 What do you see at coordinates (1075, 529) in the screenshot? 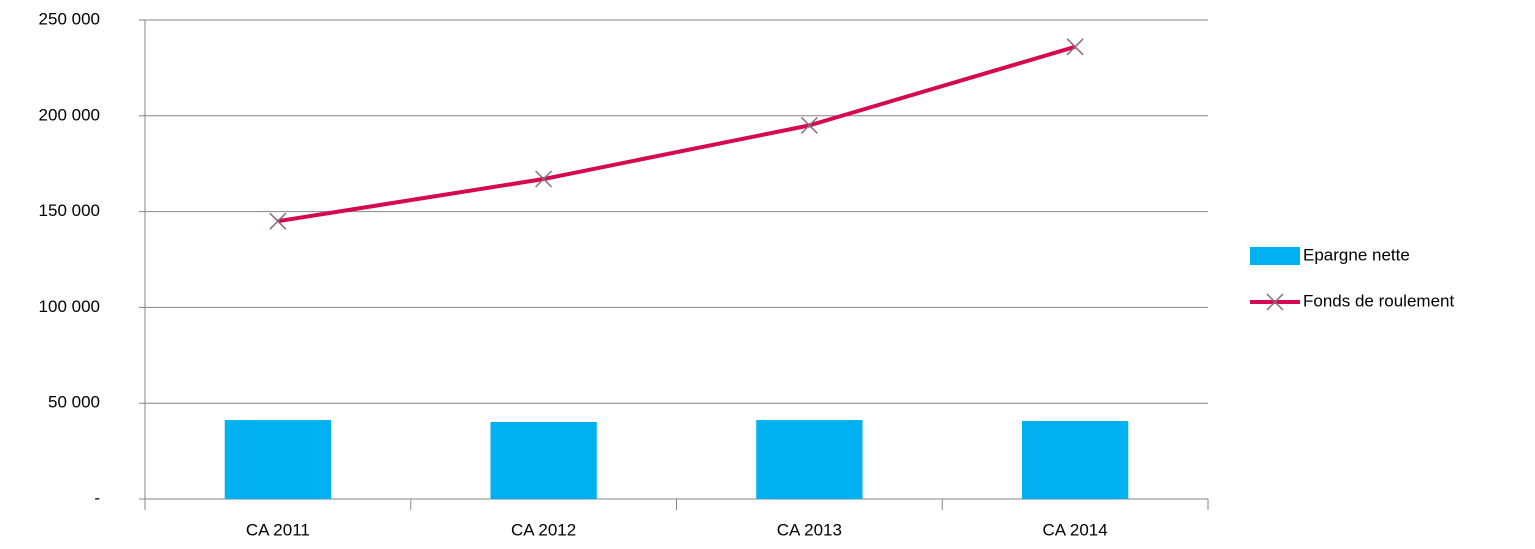
I see `x-tick-label: CA 2014` at bounding box center [1075, 529].